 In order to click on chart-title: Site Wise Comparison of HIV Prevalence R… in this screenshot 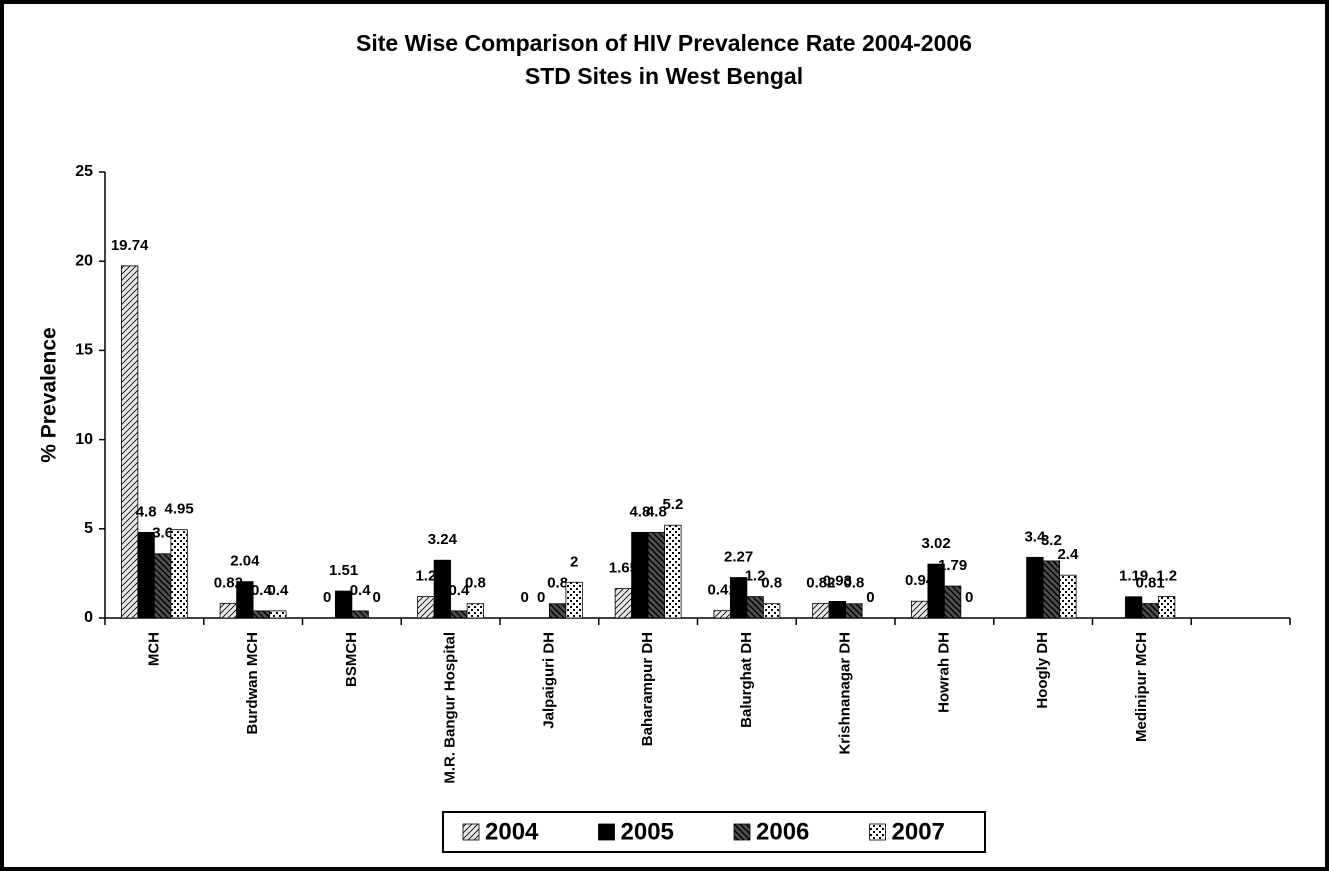, I will do `click(664, 43)`.